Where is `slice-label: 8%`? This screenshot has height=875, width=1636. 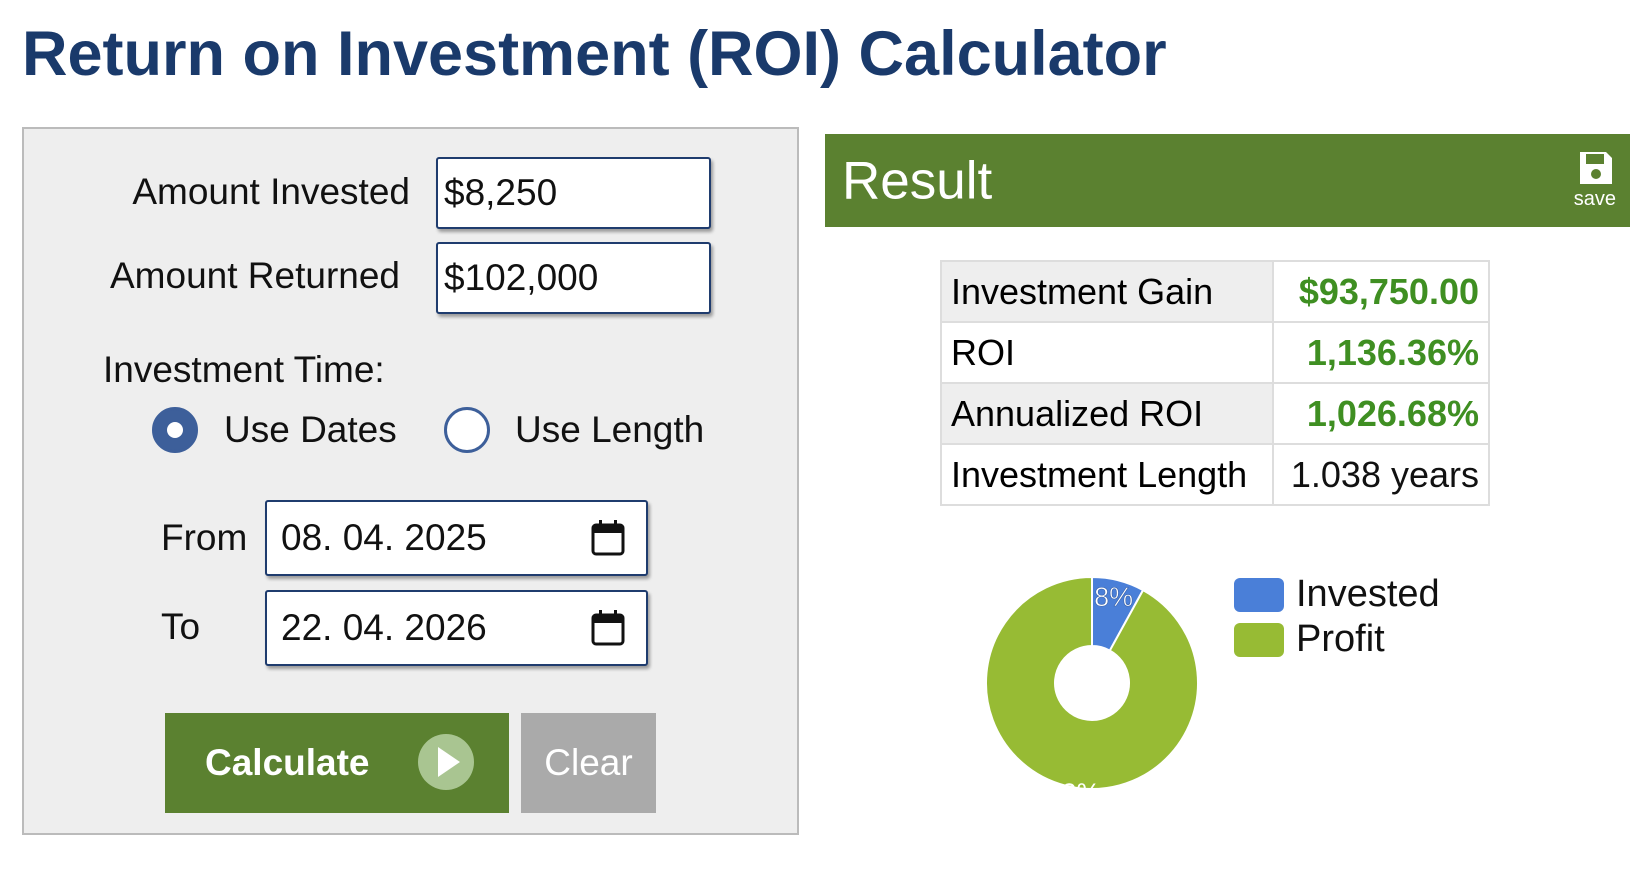
slice-label: 8% is located at coordinates (1113, 597).